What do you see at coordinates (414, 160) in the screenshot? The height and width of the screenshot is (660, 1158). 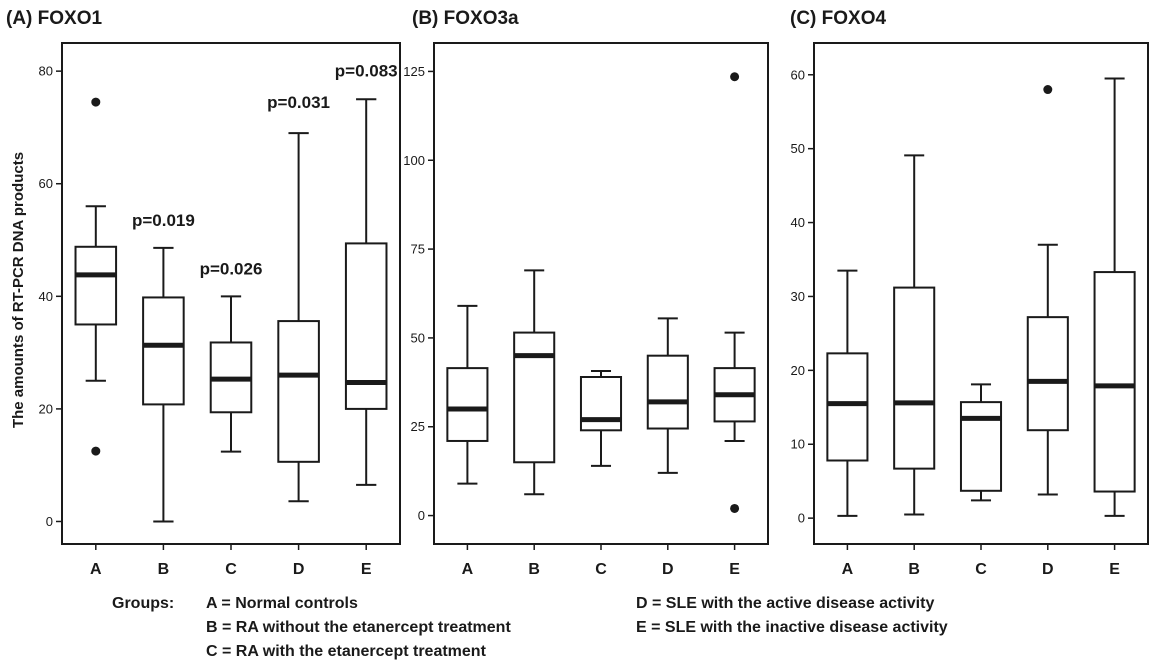 I see `y-tick-label: 100` at bounding box center [414, 160].